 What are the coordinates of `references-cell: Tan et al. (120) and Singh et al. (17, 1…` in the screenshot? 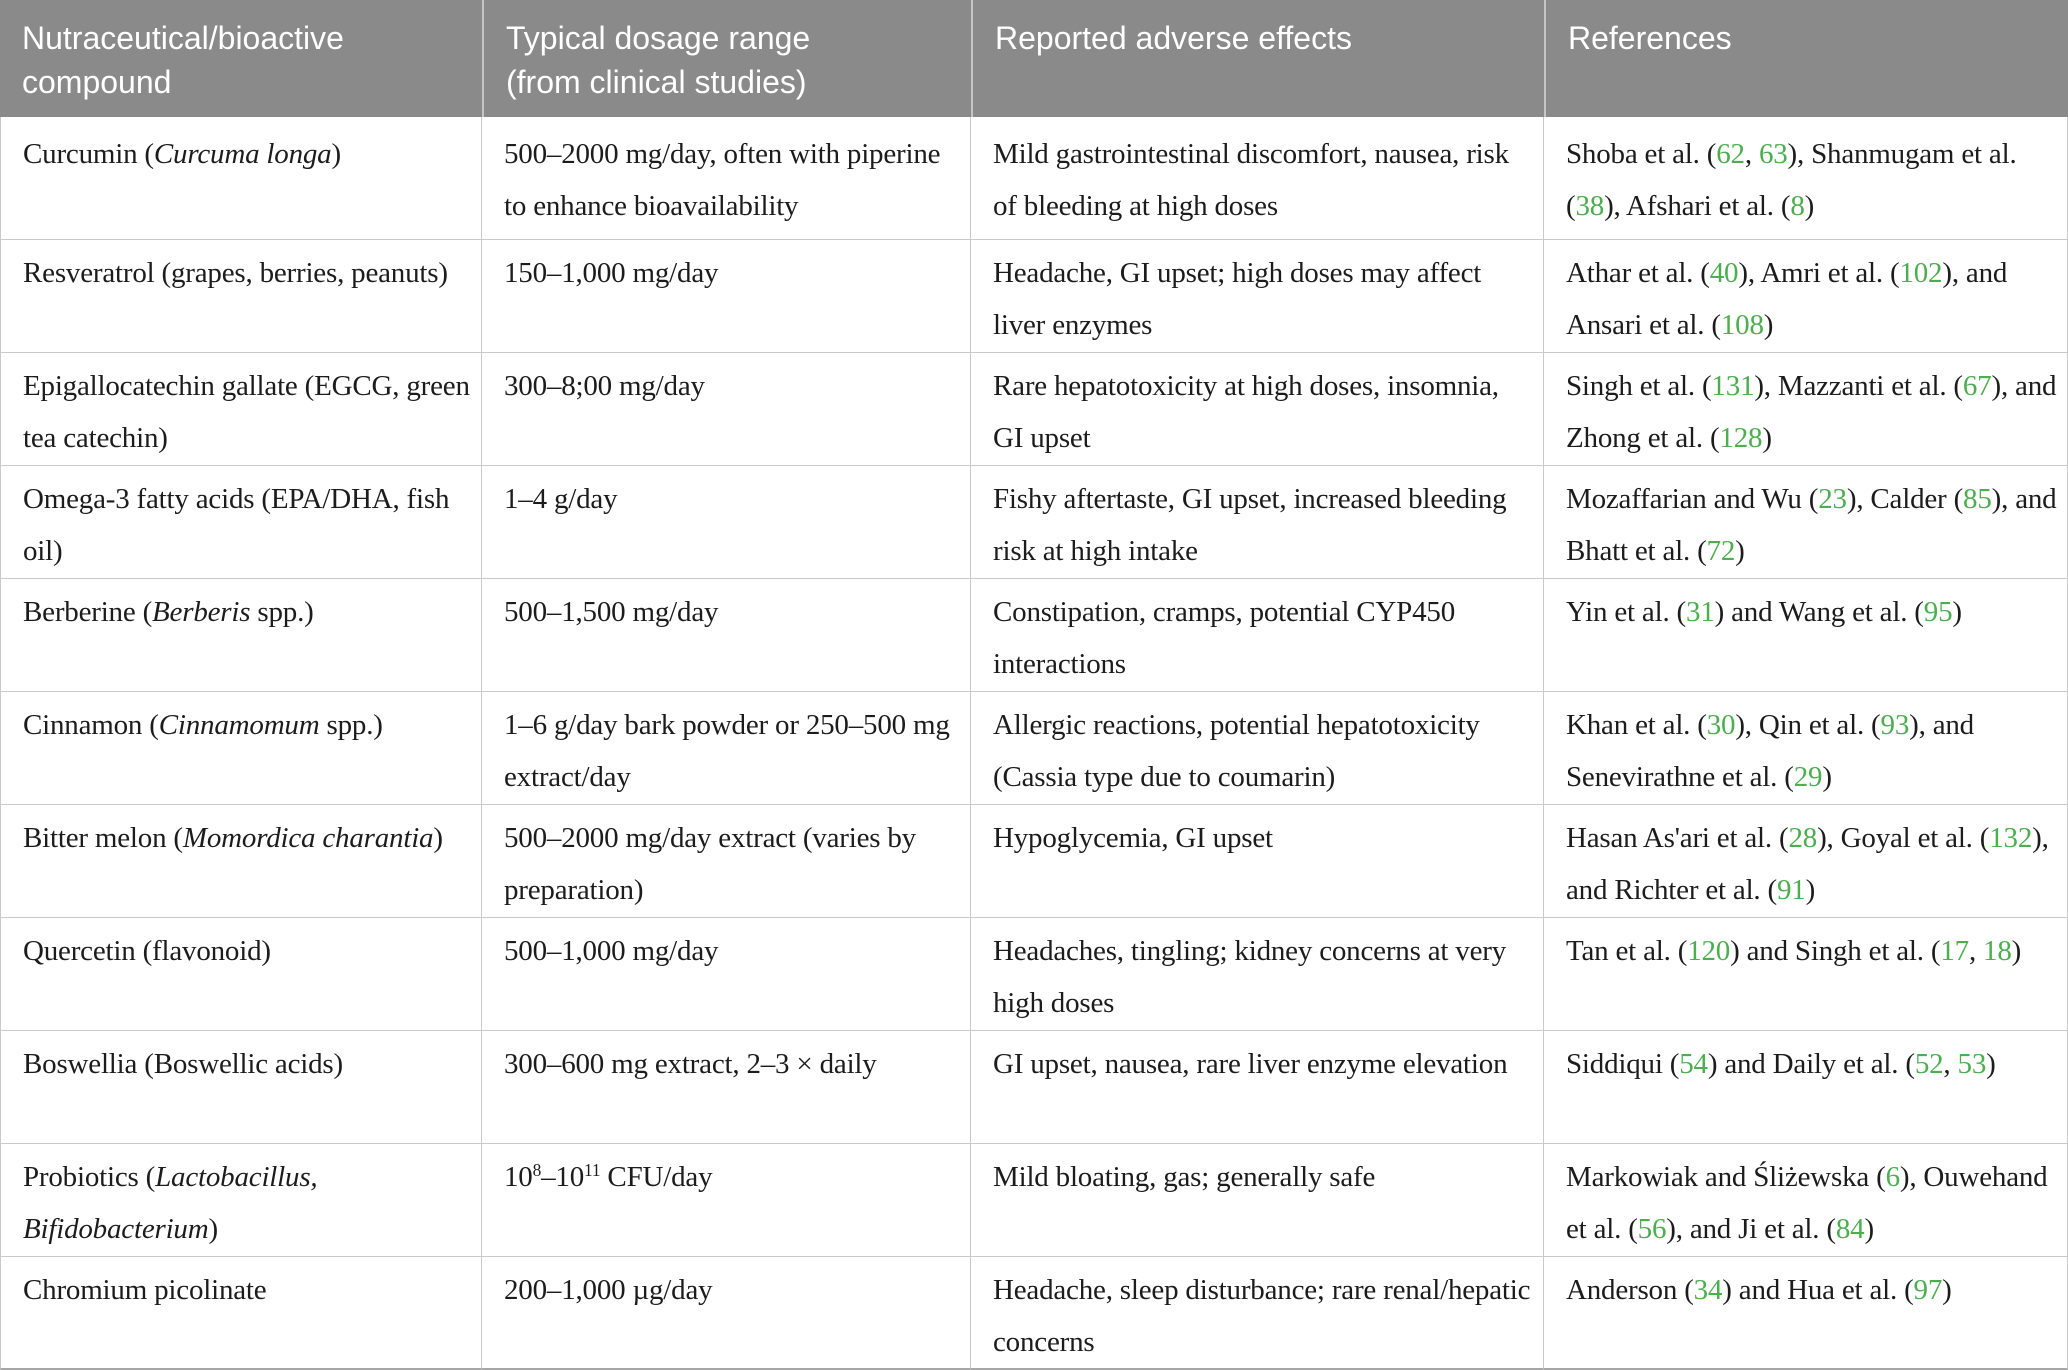 It's located at (1806, 974).